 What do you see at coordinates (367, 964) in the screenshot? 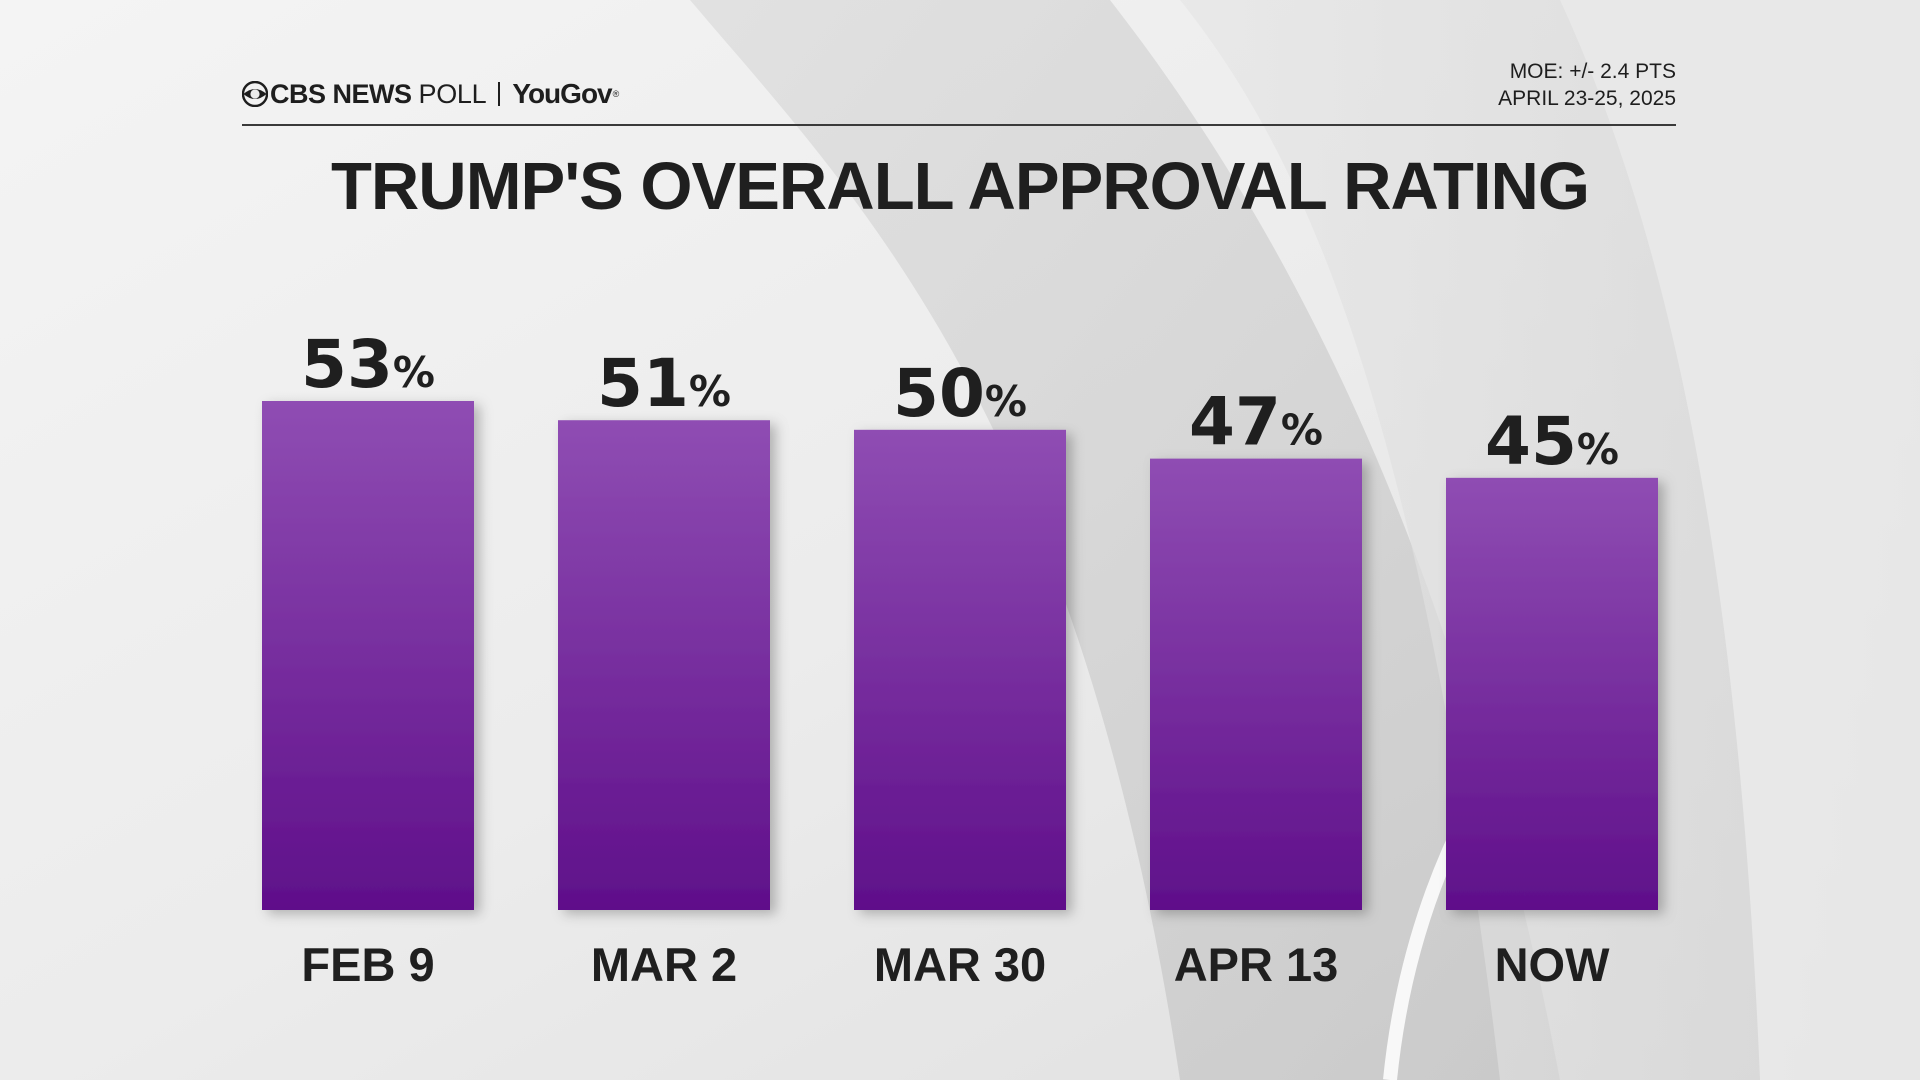
I see `category-label: FEB 9` at bounding box center [367, 964].